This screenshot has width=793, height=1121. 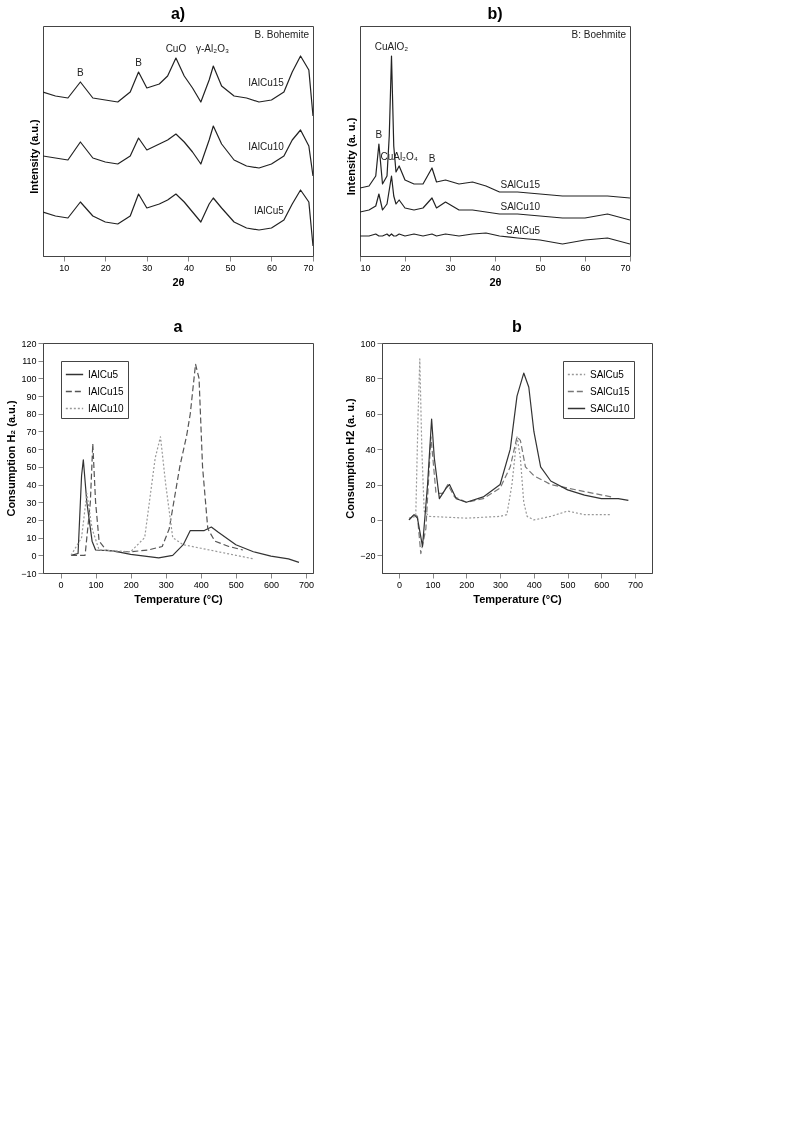 I want to click on chart-title: b), so click(x=495, y=13).